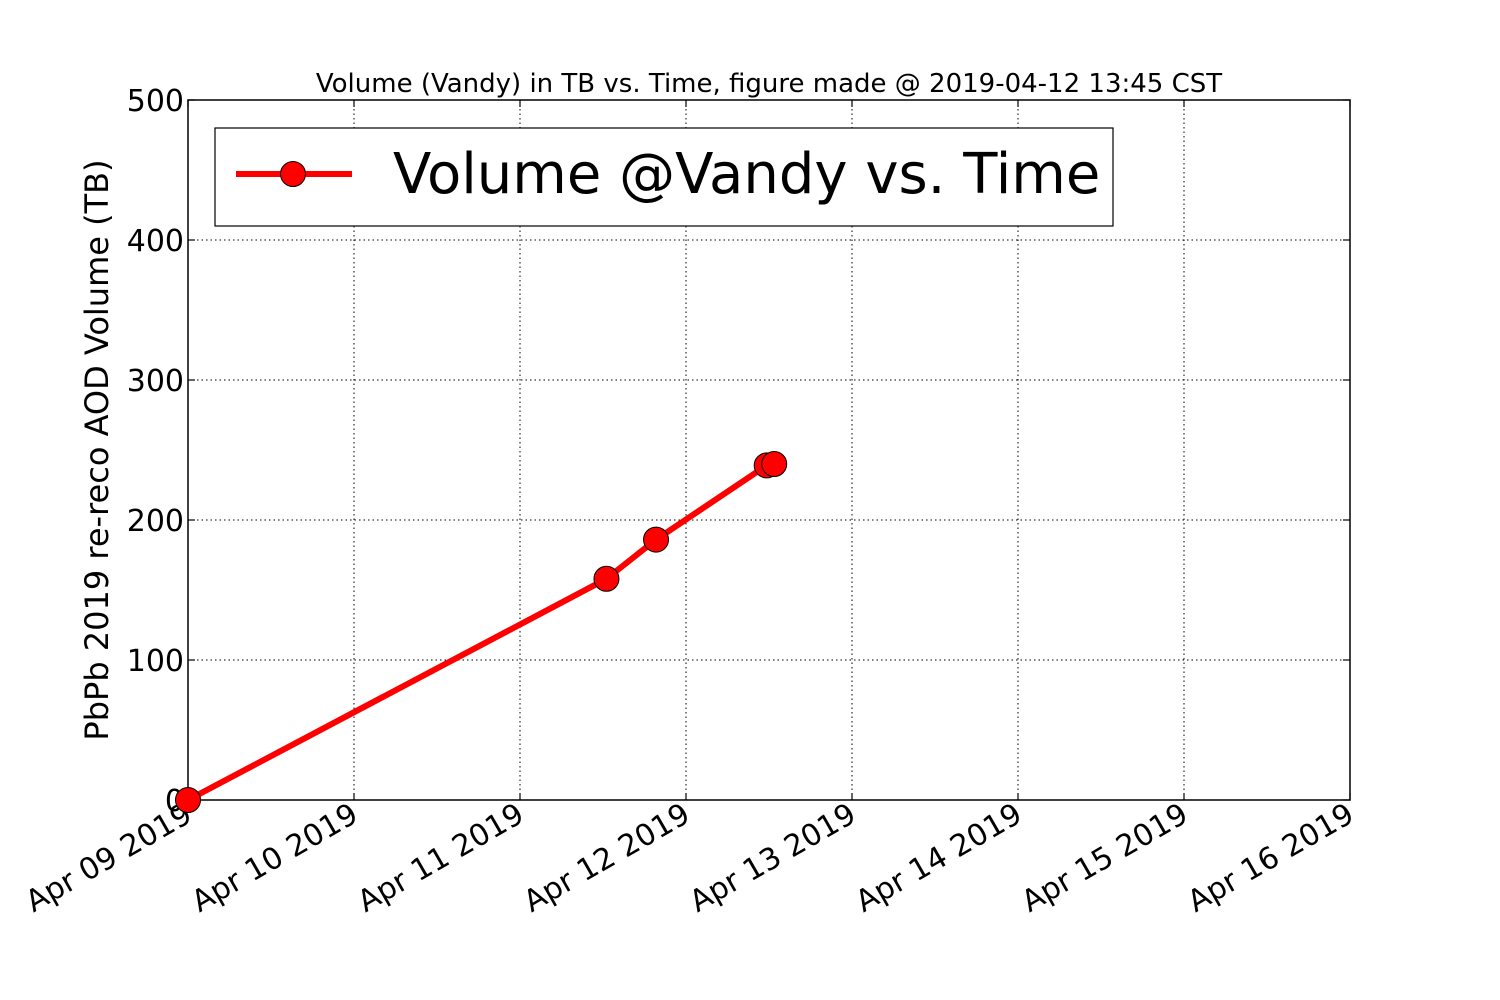  I want to click on x-tick-label: Apr 12 2019, so click(607, 858).